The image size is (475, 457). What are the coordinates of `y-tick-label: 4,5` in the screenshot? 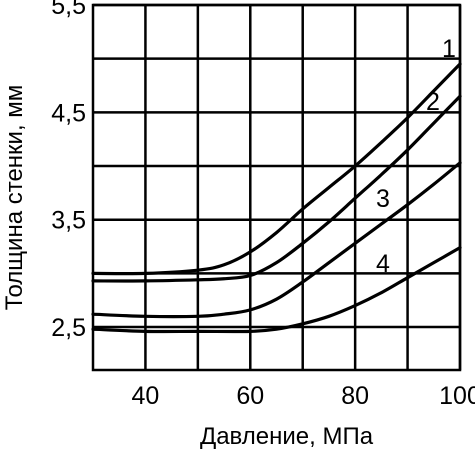 It's located at (68, 113).